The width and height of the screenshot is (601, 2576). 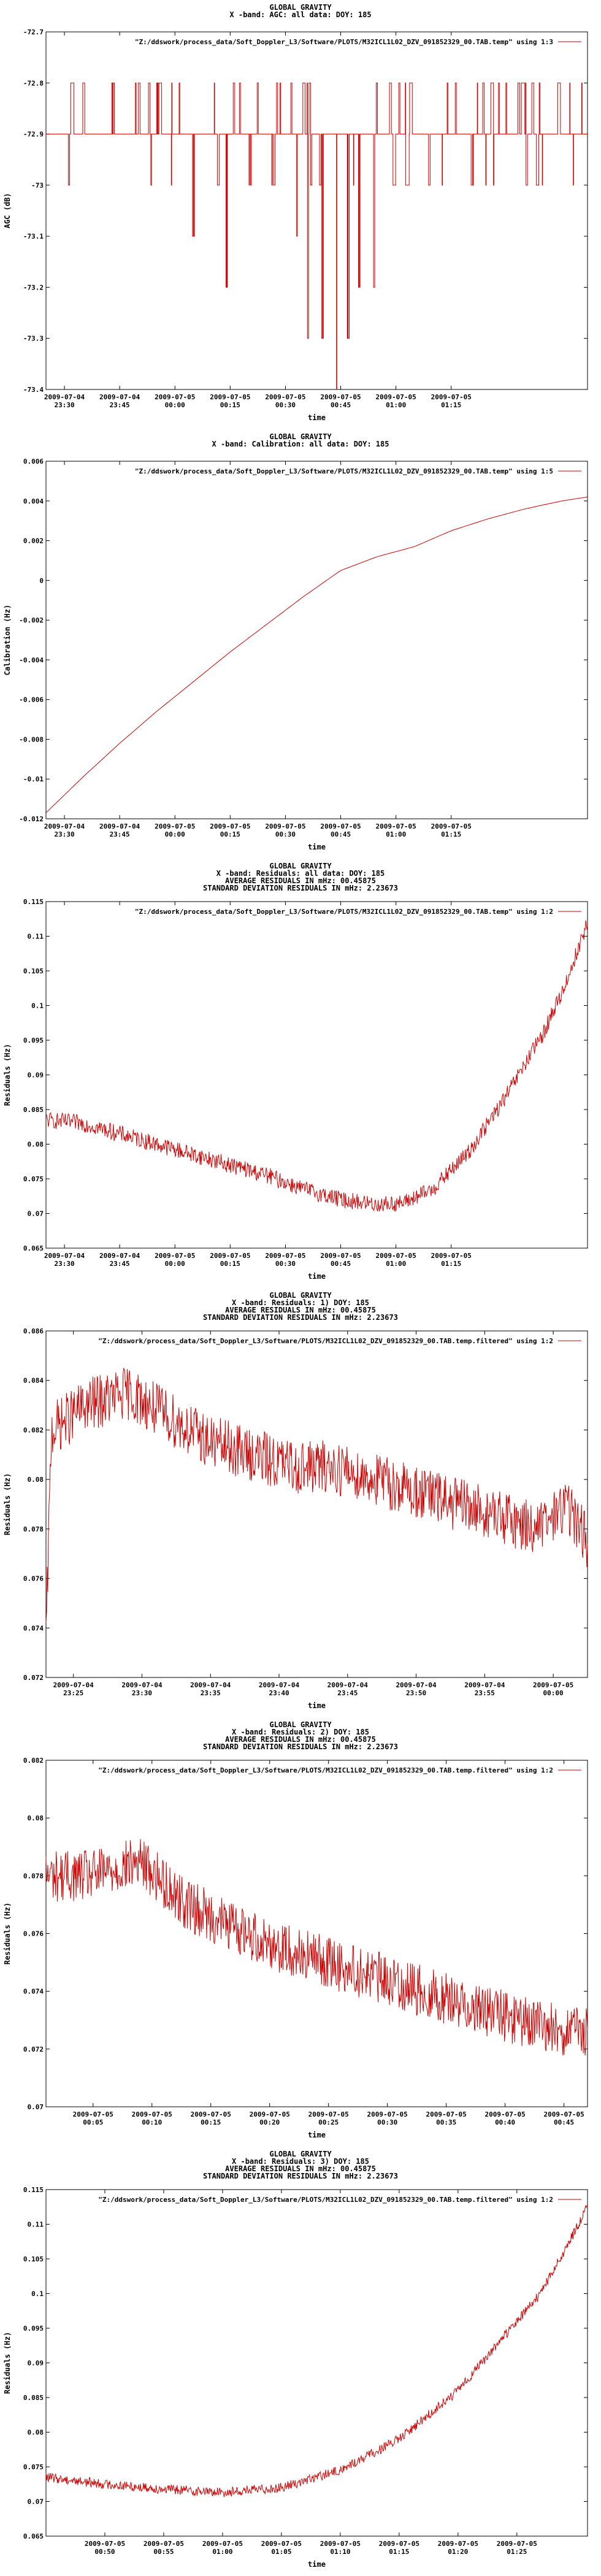 What do you see at coordinates (163, 2552) in the screenshot?
I see `x-tick-time: 00:55` at bounding box center [163, 2552].